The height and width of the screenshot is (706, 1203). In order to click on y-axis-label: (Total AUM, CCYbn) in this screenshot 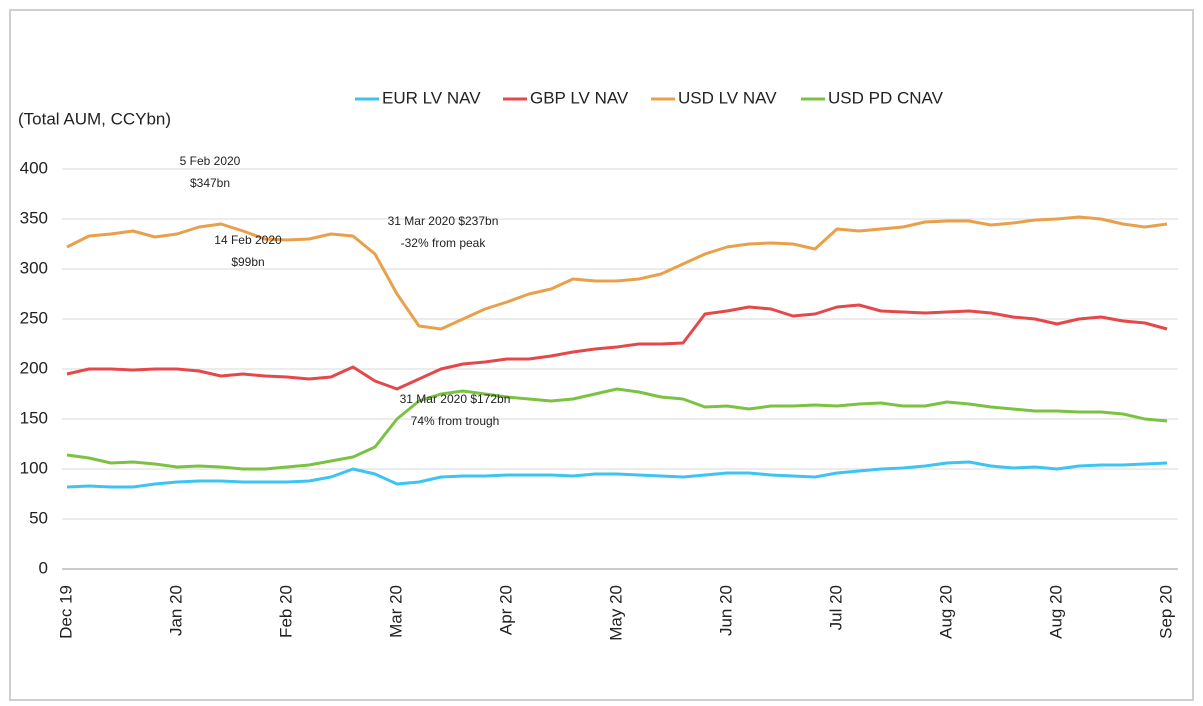, I will do `click(94, 118)`.